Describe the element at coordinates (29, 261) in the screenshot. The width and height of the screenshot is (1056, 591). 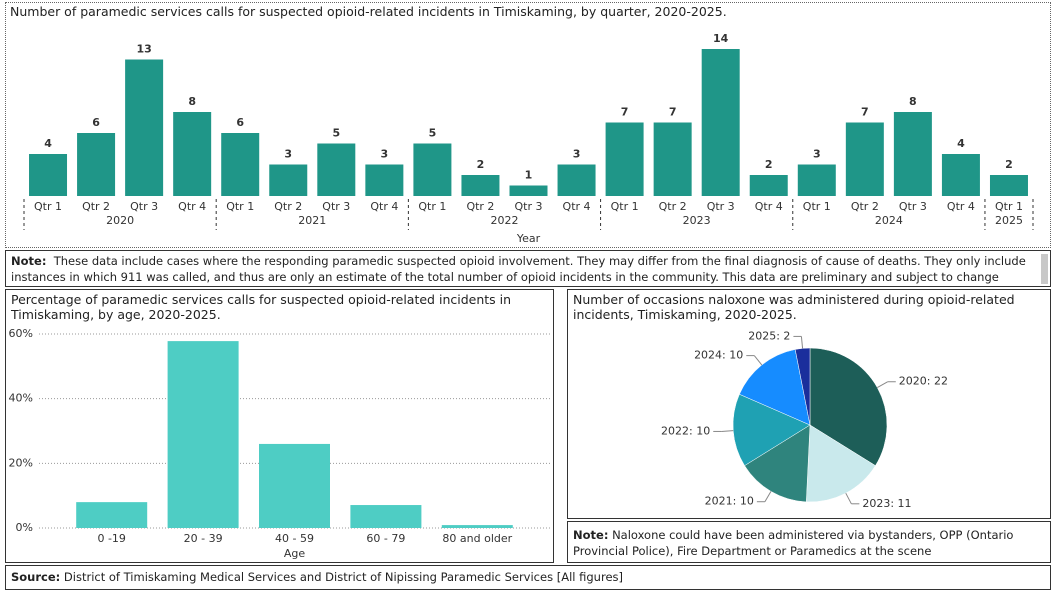
I see `note-label: Note:` at that location.